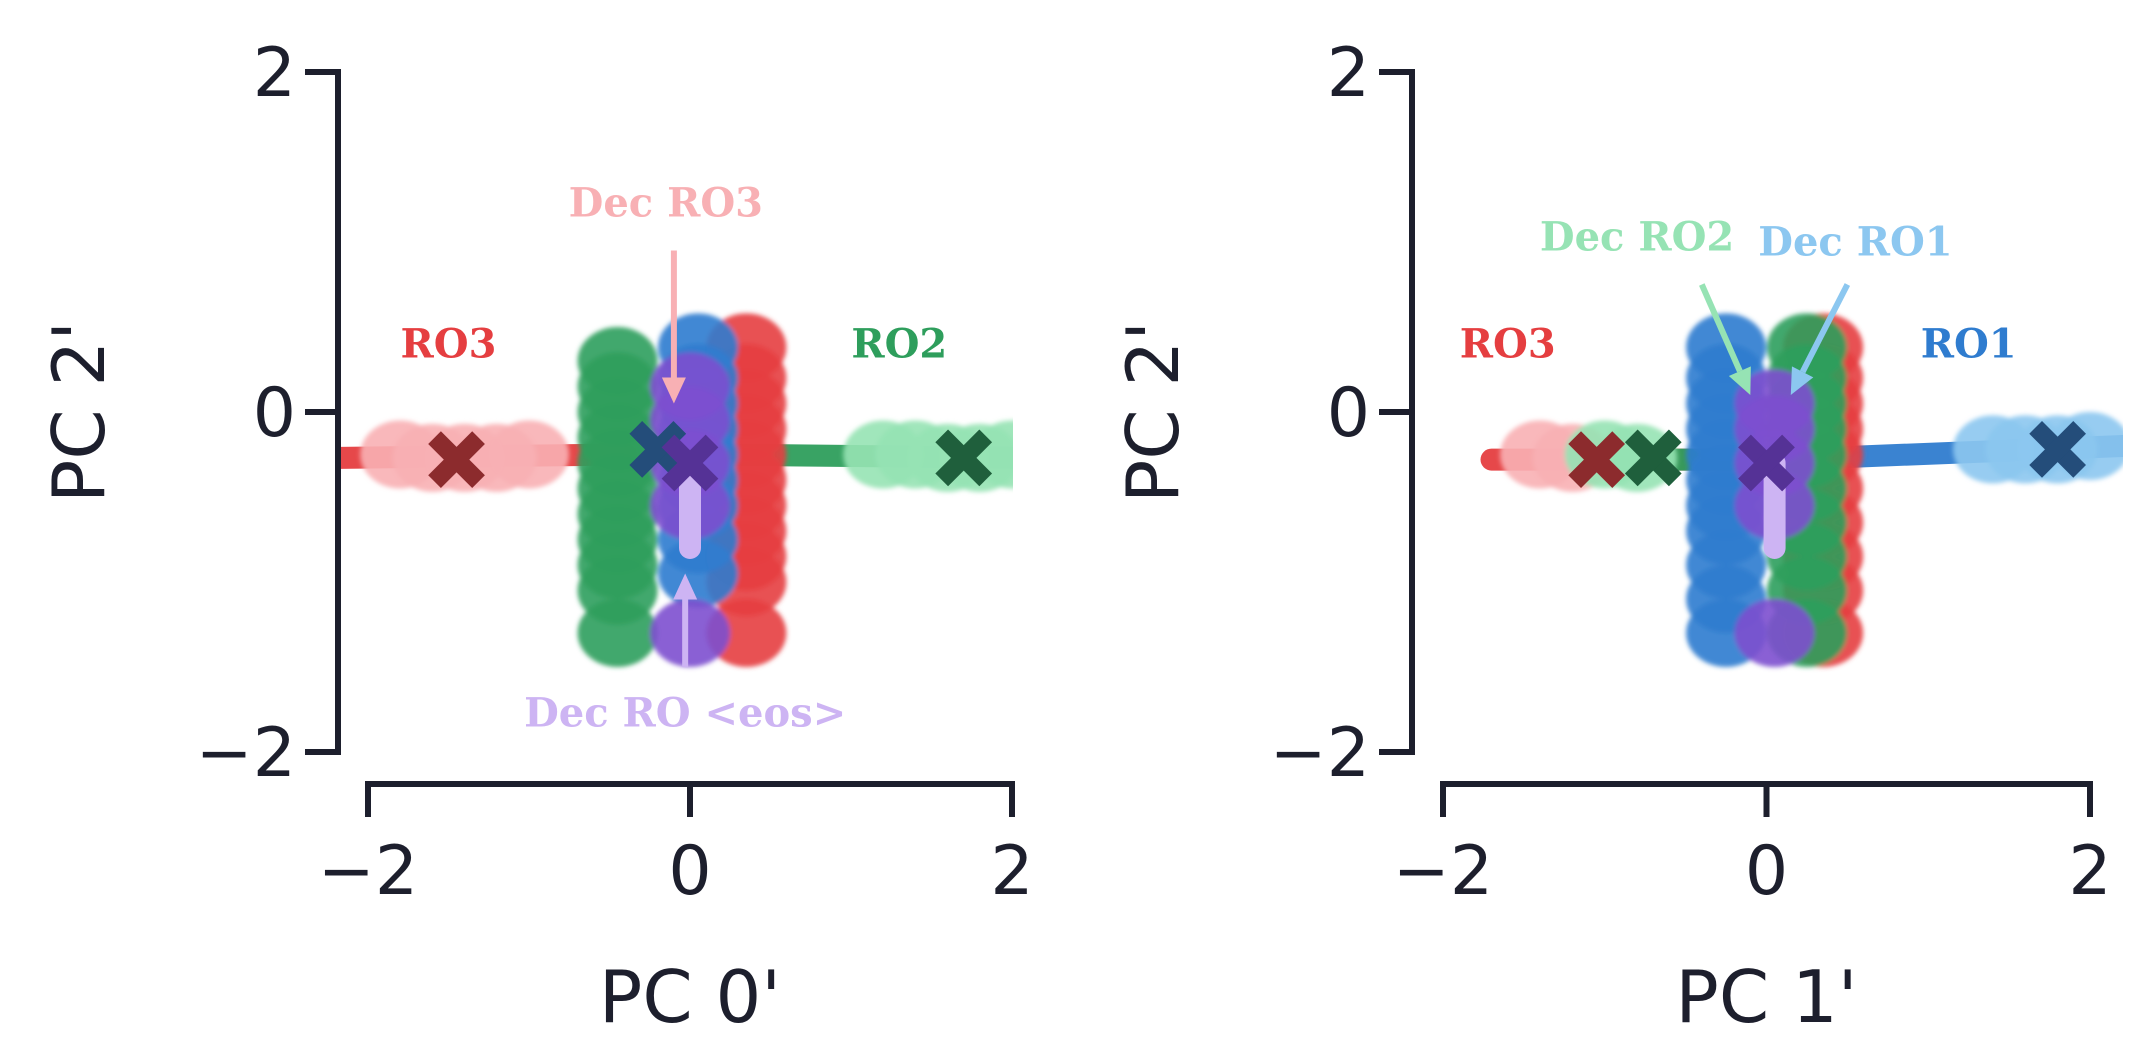 Image resolution: width=2144 pixels, height=1060 pixels. I want to click on right-x-tick-label: 0, so click(1766, 871).